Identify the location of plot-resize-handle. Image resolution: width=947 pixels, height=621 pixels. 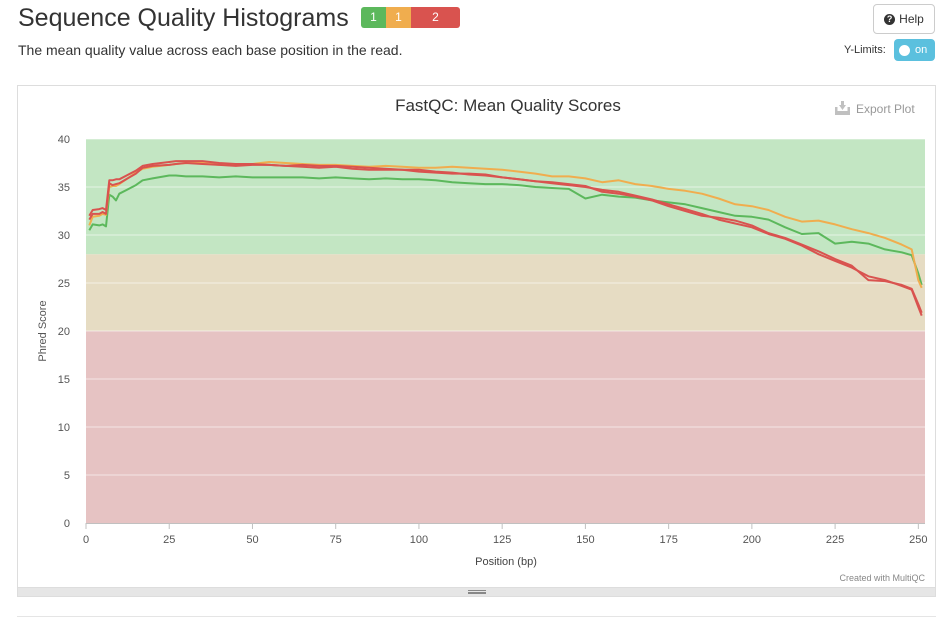
(476, 592).